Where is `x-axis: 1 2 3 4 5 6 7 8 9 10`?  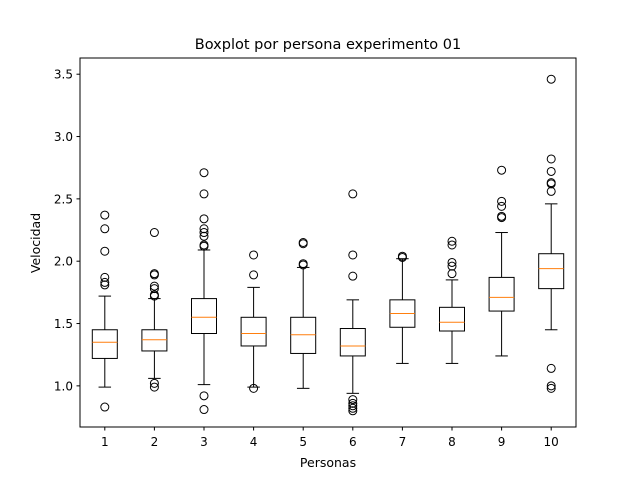
x-axis: 1 2 3 4 5 6 7 8 9 10 is located at coordinates (330, 438).